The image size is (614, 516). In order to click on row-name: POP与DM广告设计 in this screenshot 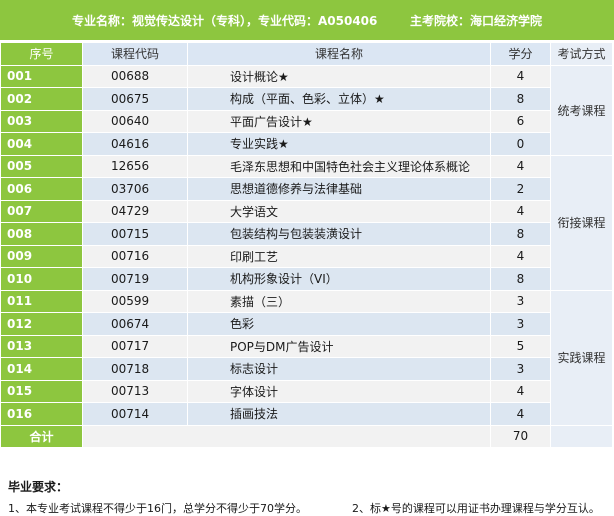, I will do `click(339, 346)`.